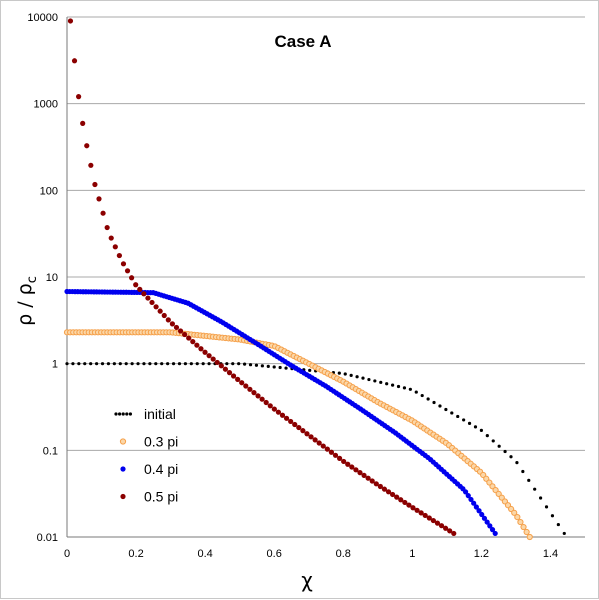 The image size is (599, 600). Describe the element at coordinates (146, 455) in the screenshot. I see `legend: initial 0.3 pi 0.4 pi 0.5 pi` at that location.